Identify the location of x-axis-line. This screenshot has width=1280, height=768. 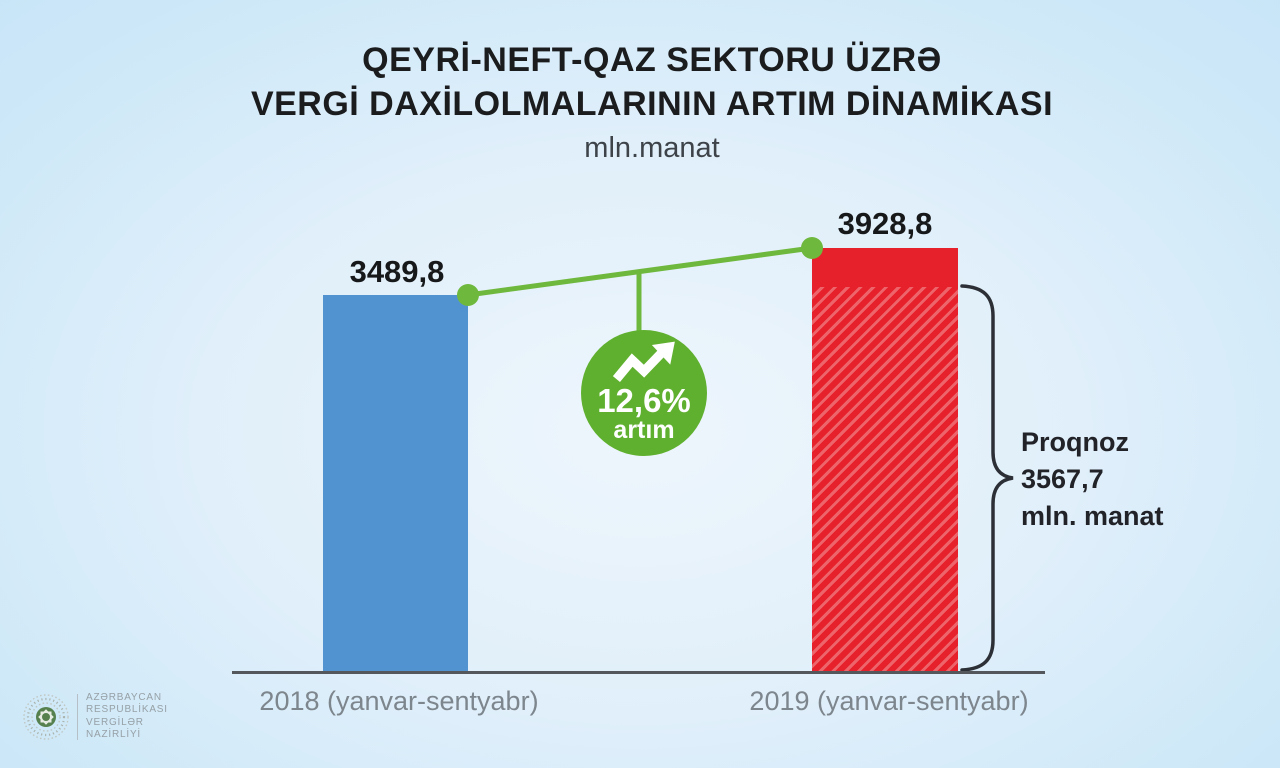
(638, 672).